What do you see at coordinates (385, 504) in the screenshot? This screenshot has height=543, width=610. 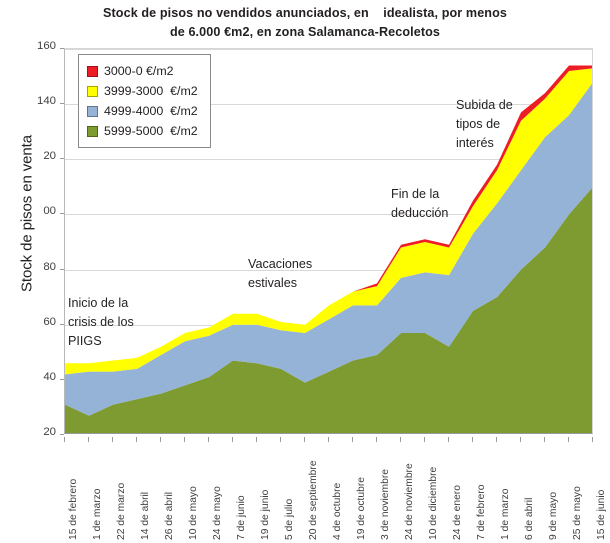 I see `x-axis-tick-label: 3 de noviembre` at bounding box center [385, 504].